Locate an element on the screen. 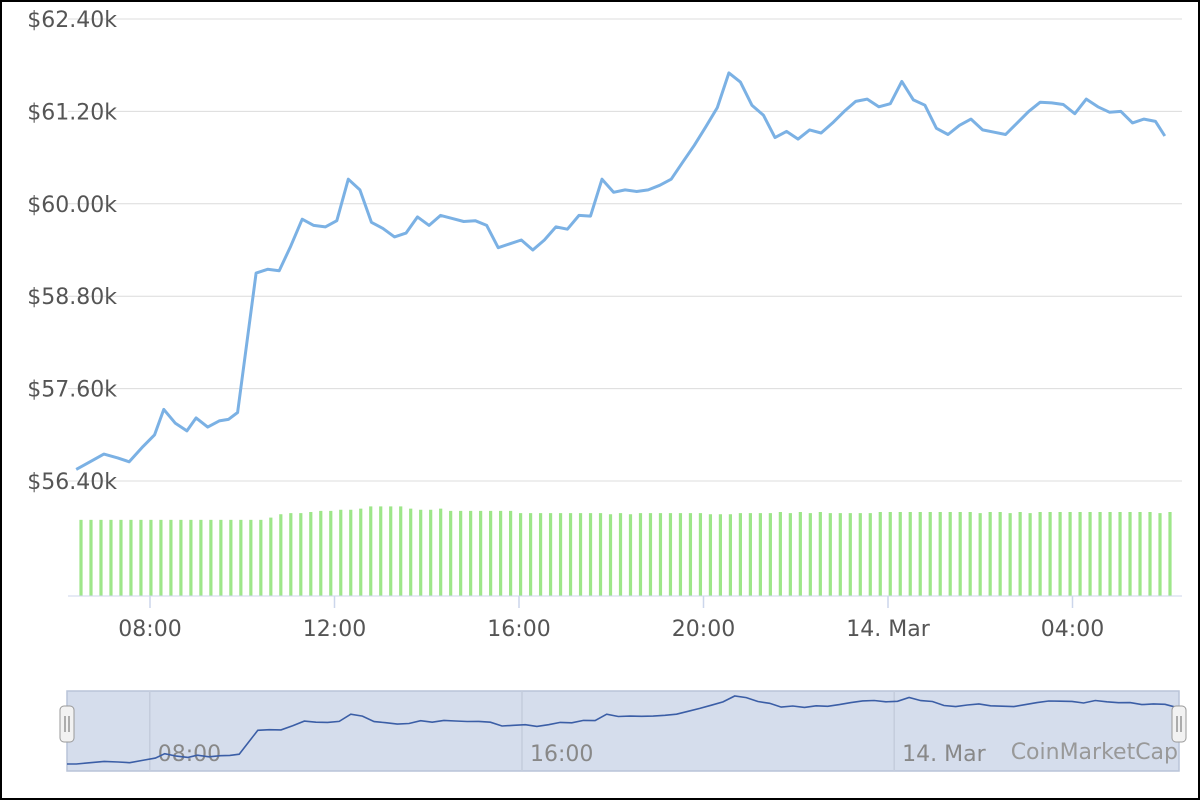 The height and width of the screenshot is (800, 1200). y-tick-label: $60.00k is located at coordinates (72, 205).